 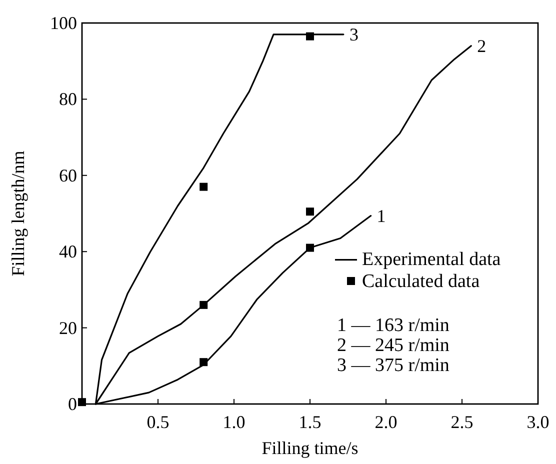 I want to click on x-tick-label: 2.5, so click(x=462, y=422).